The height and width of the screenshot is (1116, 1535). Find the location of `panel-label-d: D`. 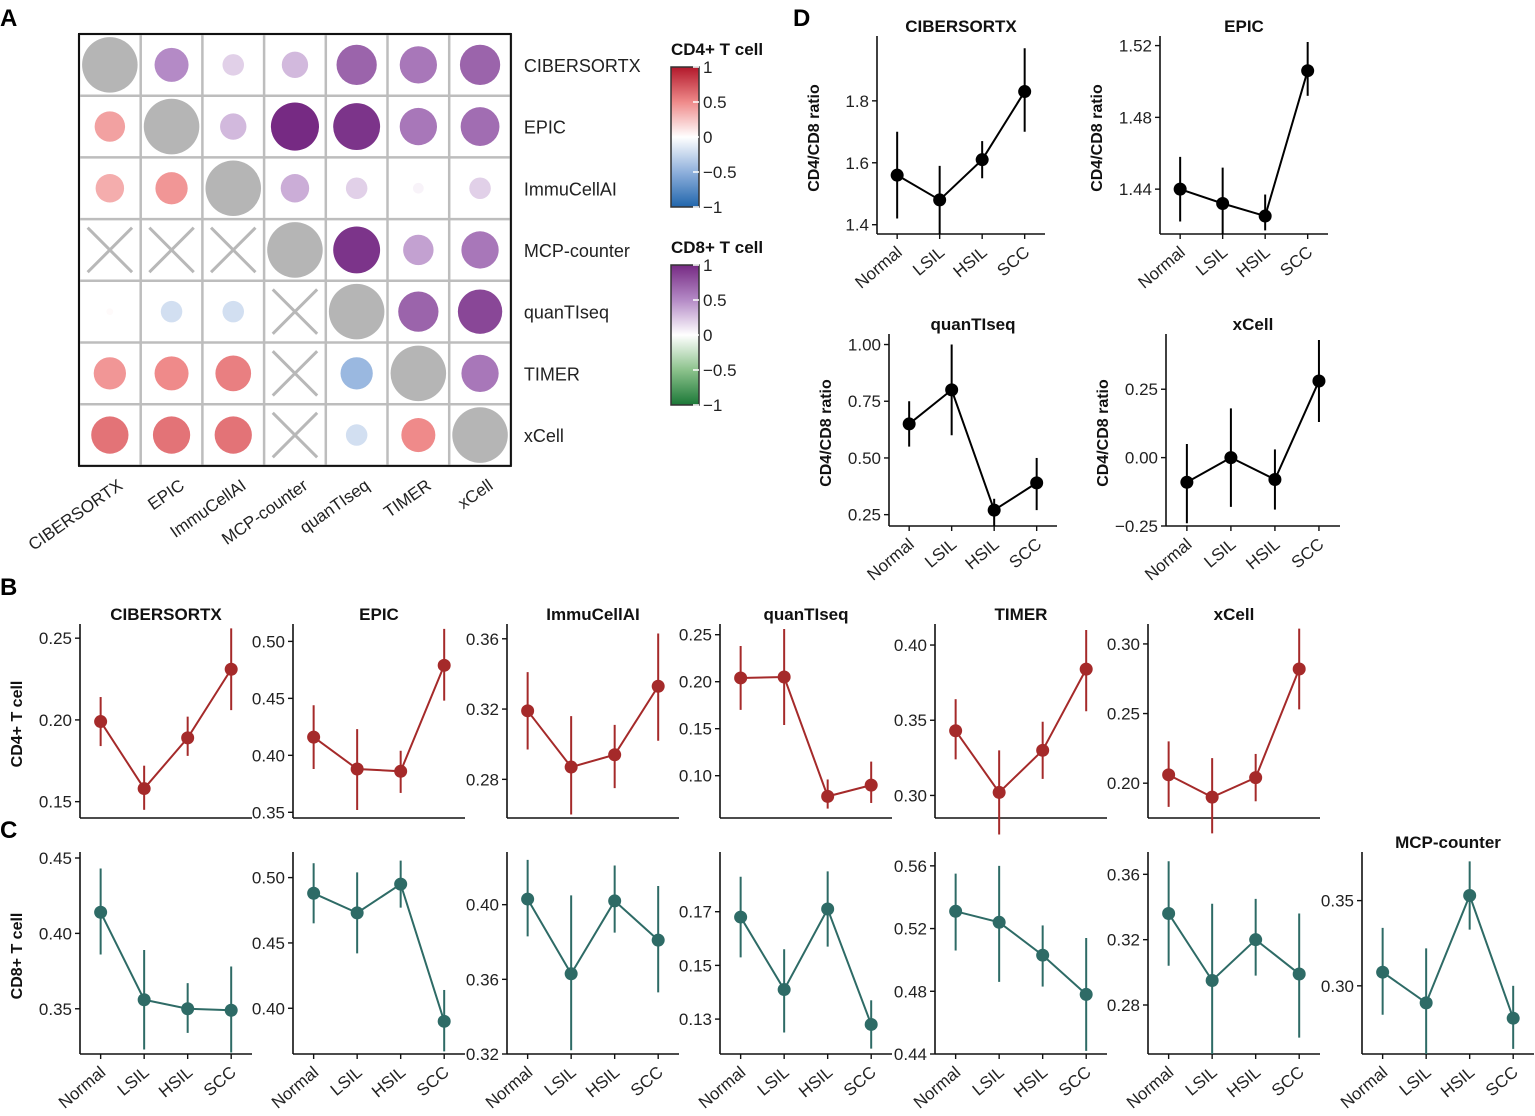

panel-label-d: D is located at coordinates (801, 18).